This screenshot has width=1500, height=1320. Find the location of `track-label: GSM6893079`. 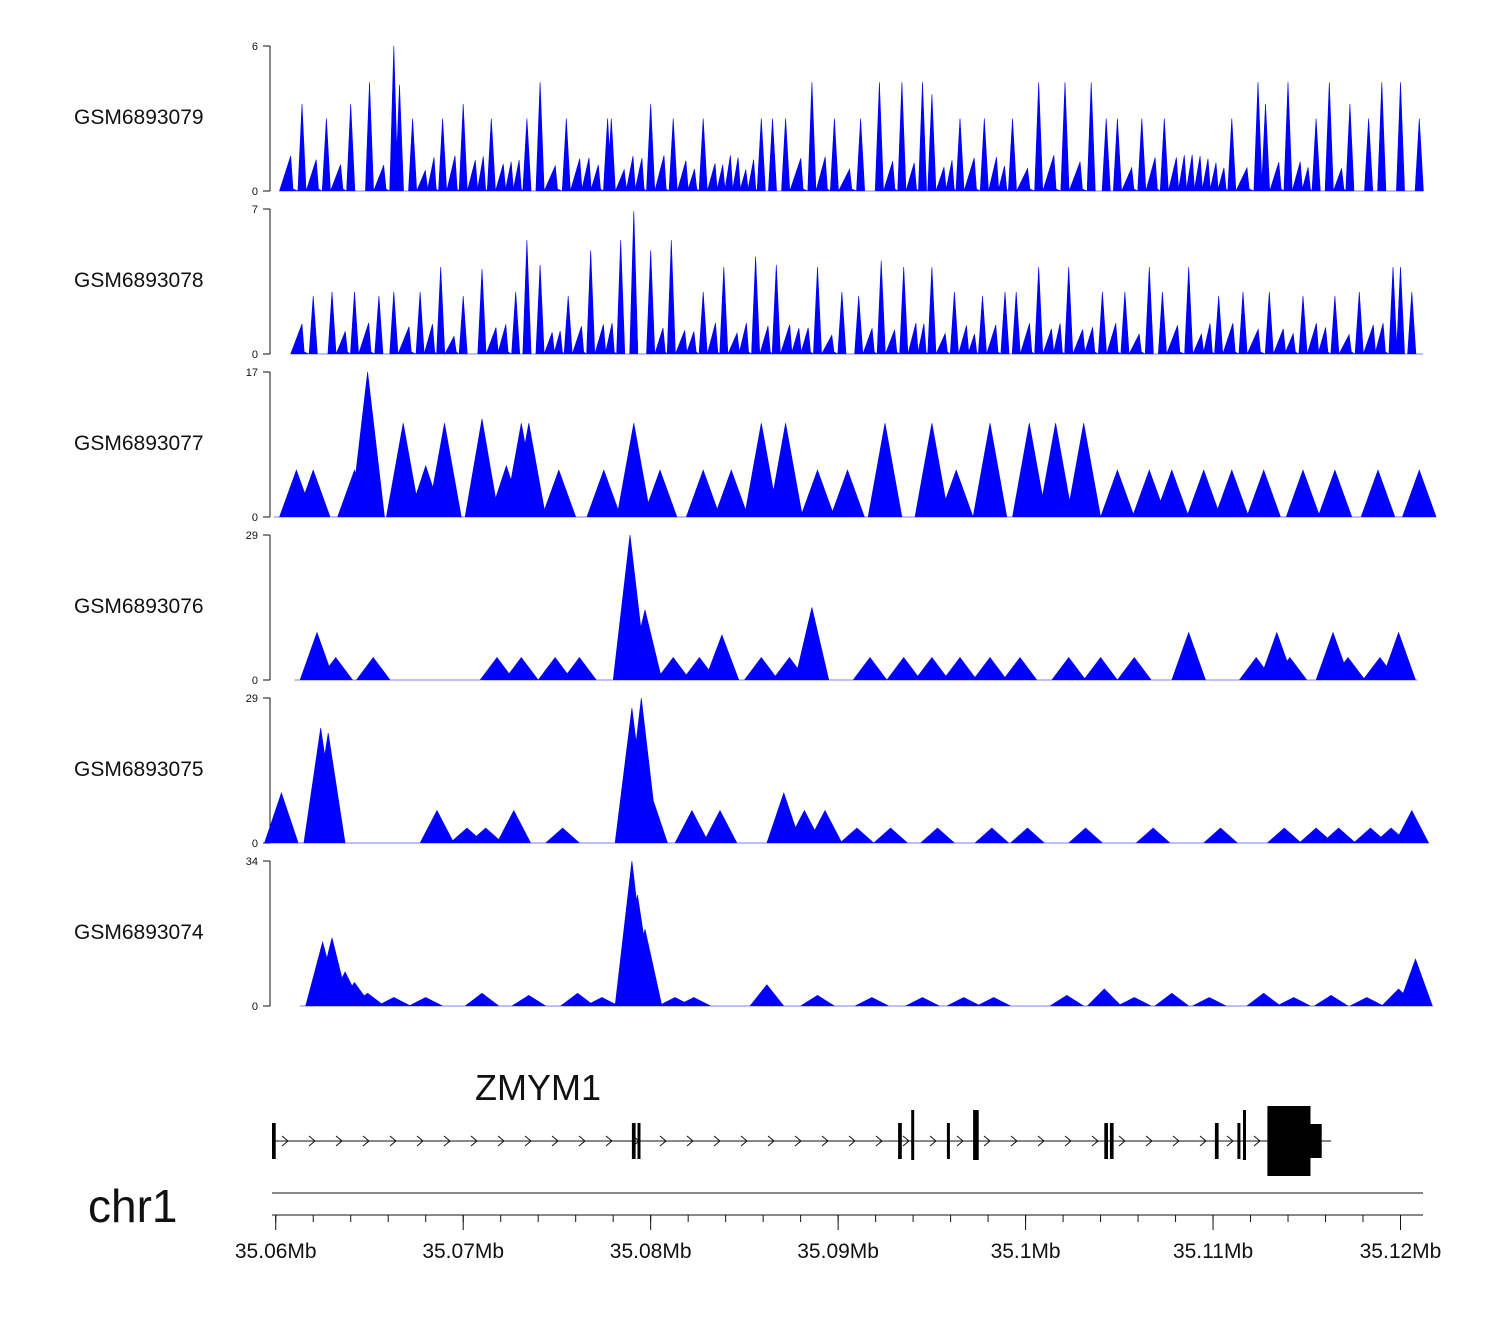

track-label: GSM6893079 is located at coordinates (139, 117).